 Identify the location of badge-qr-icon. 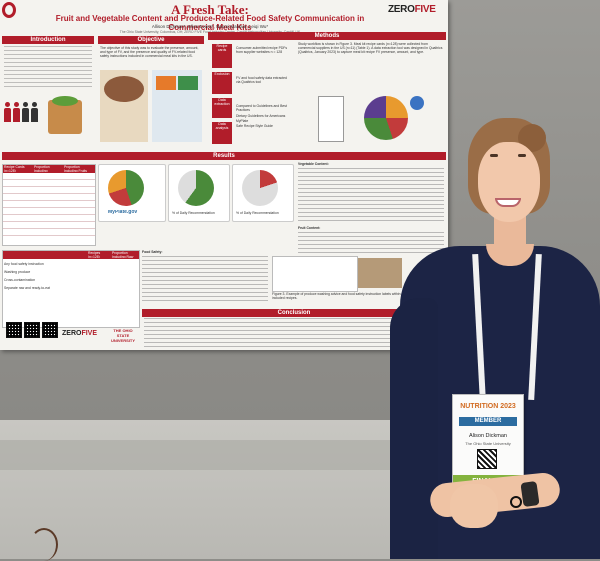
(487, 459).